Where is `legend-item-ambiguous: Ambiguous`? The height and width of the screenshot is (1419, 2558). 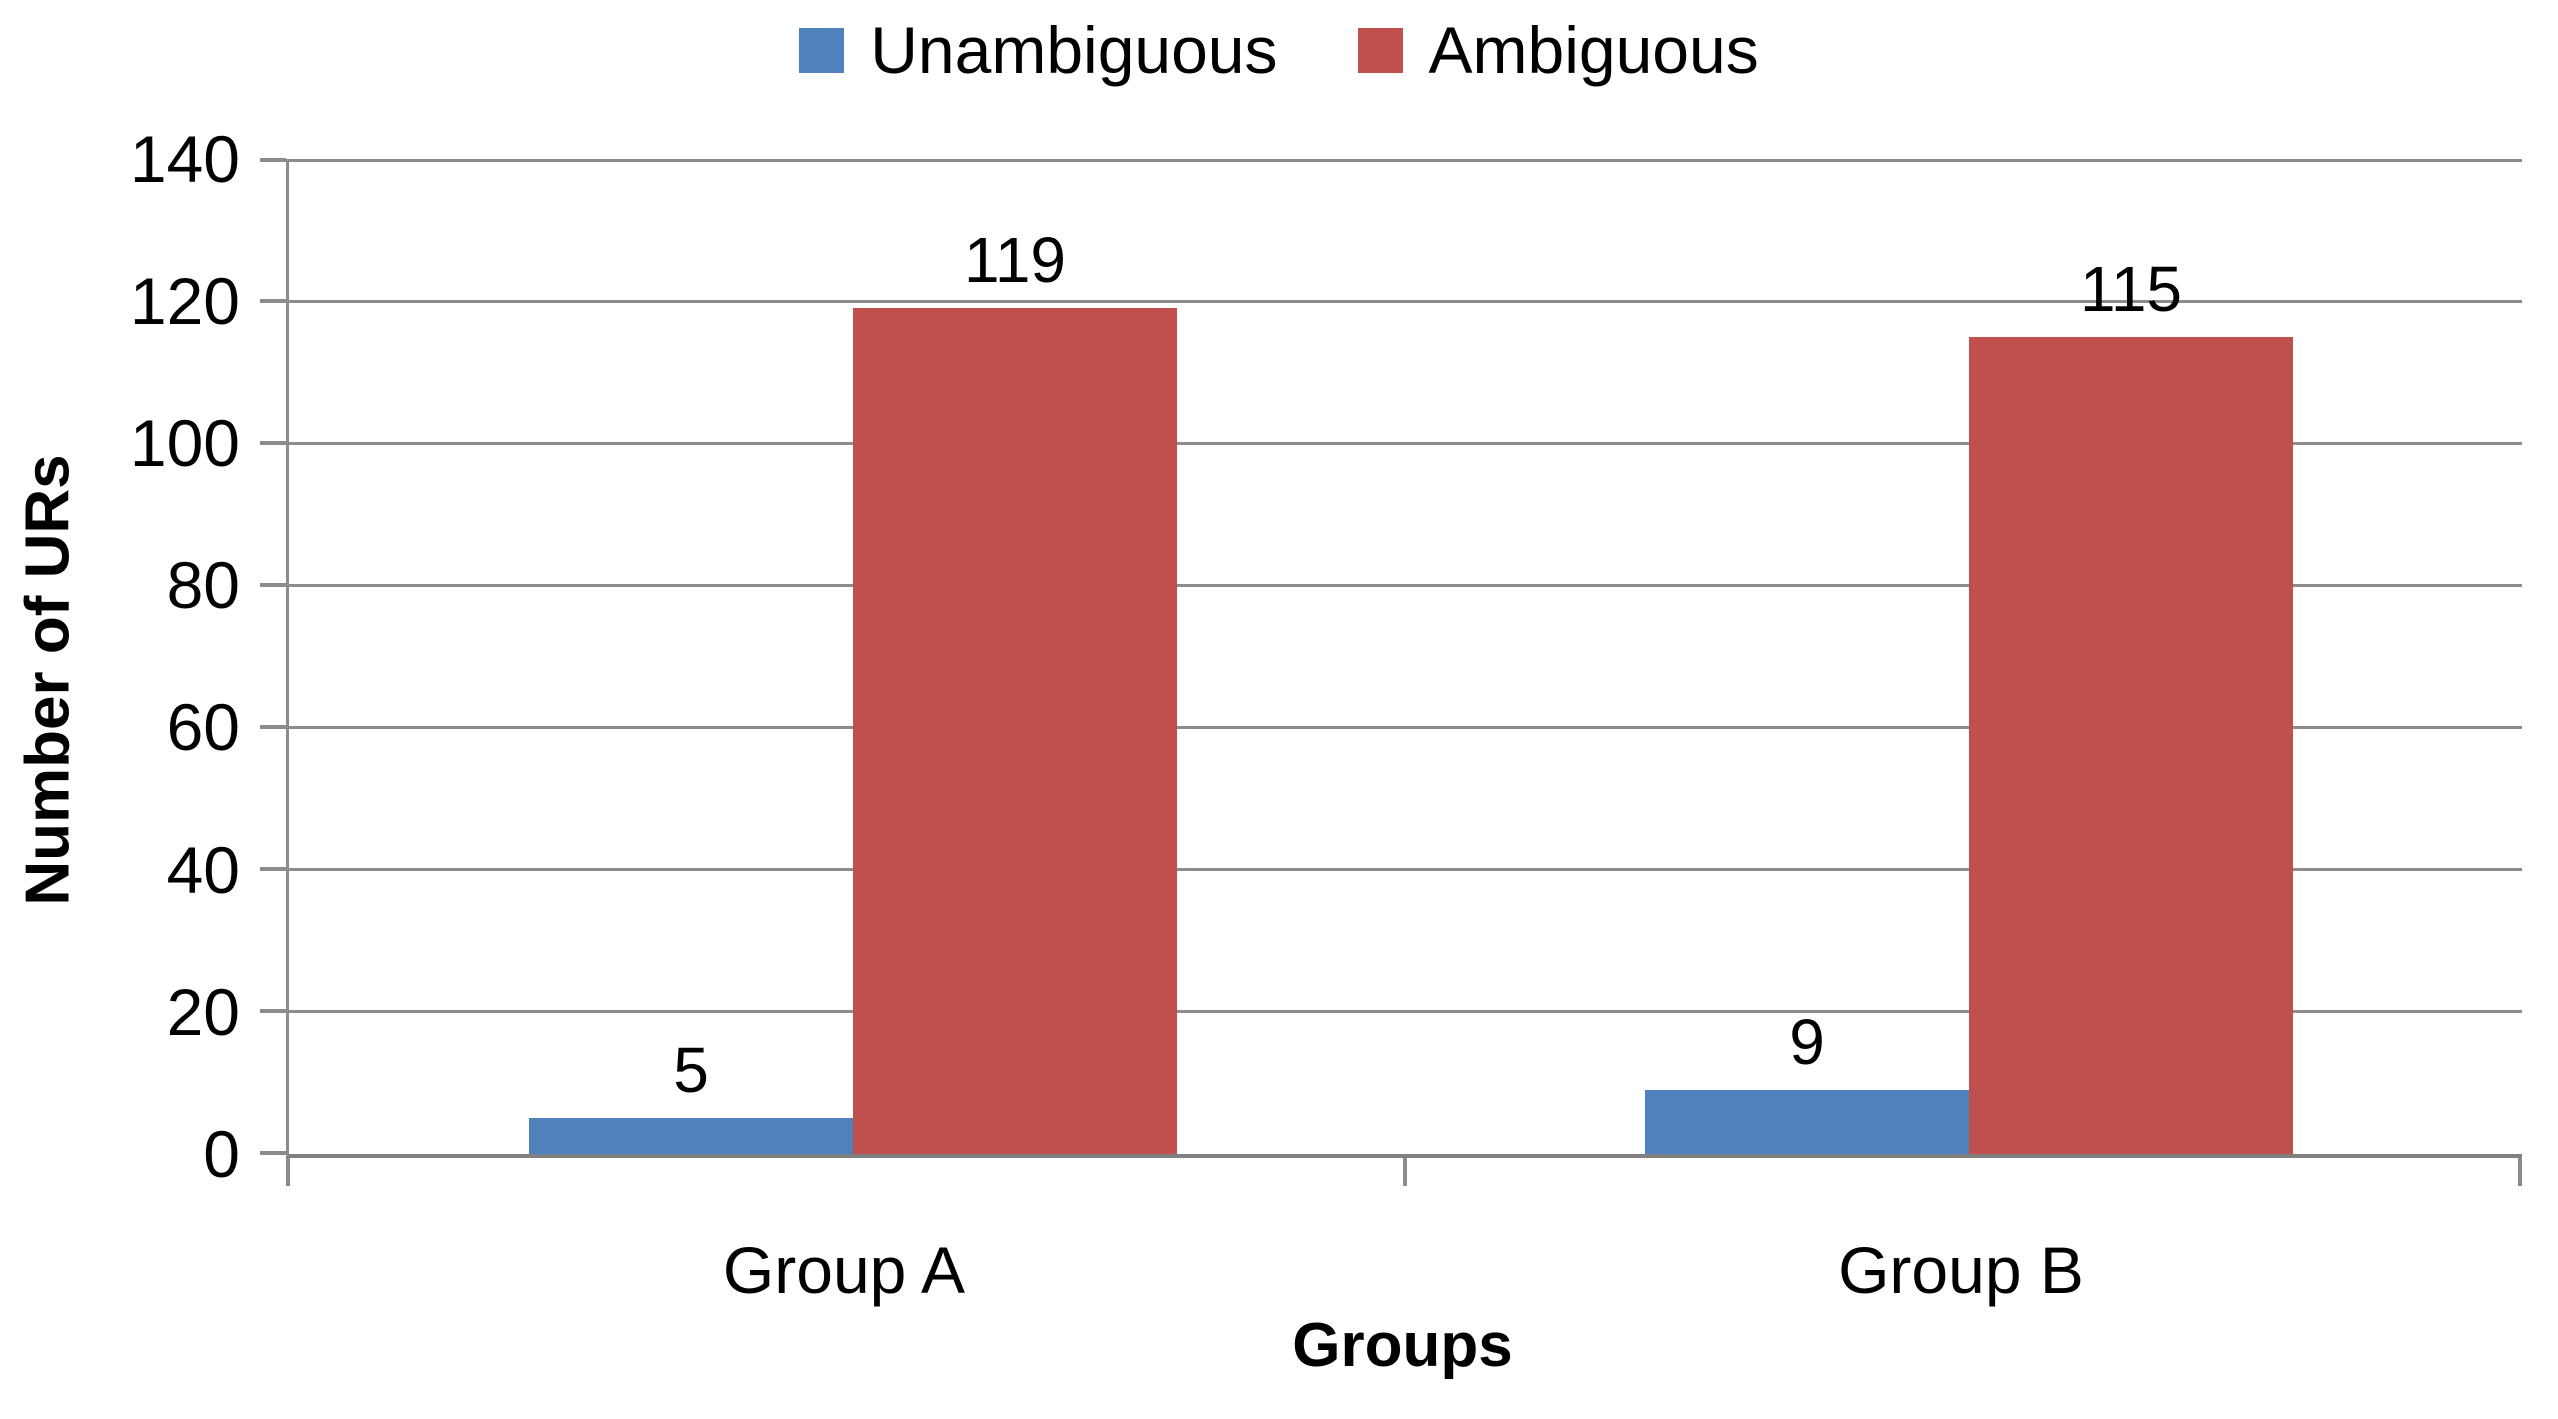
legend-item-ambiguous: Ambiguous is located at coordinates (1558, 50).